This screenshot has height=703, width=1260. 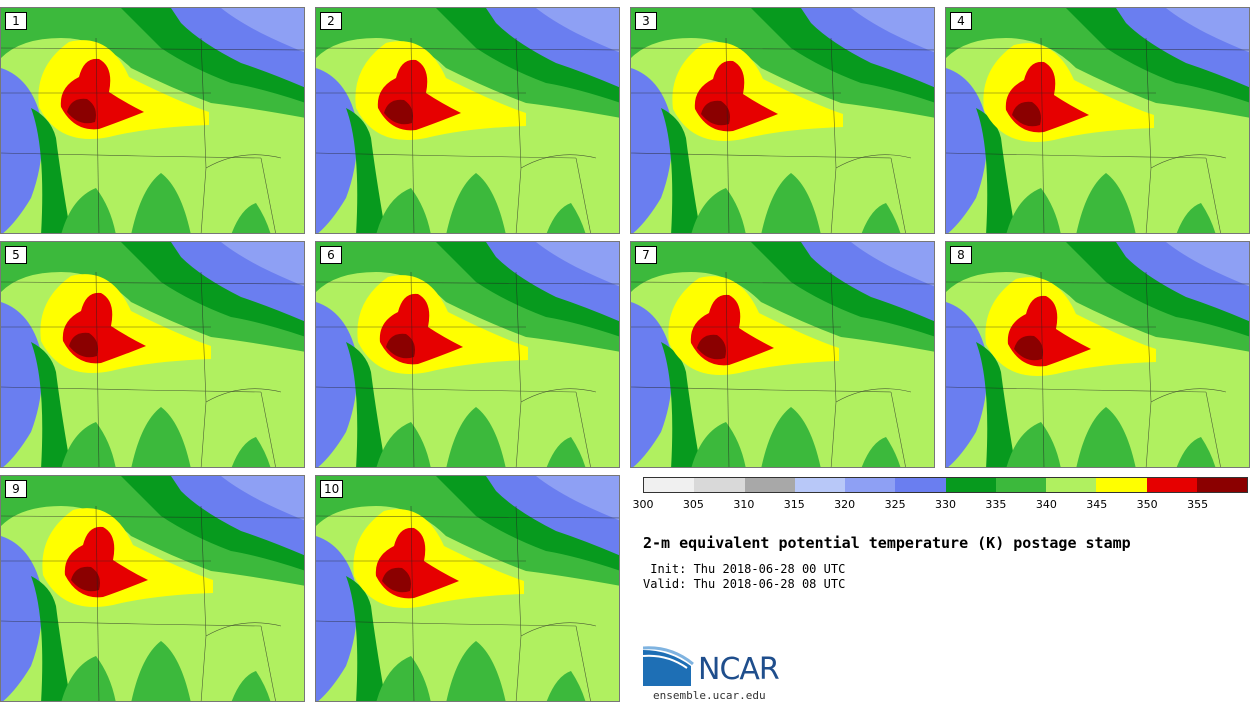 I want to click on ncar-swoosh-icon, so click(x=668, y=666).